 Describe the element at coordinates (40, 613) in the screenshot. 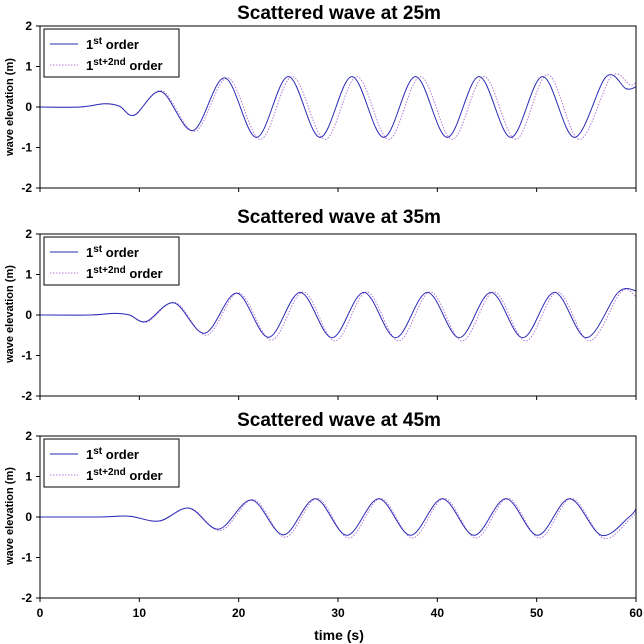

I see `x-tick-label: 0` at that location.